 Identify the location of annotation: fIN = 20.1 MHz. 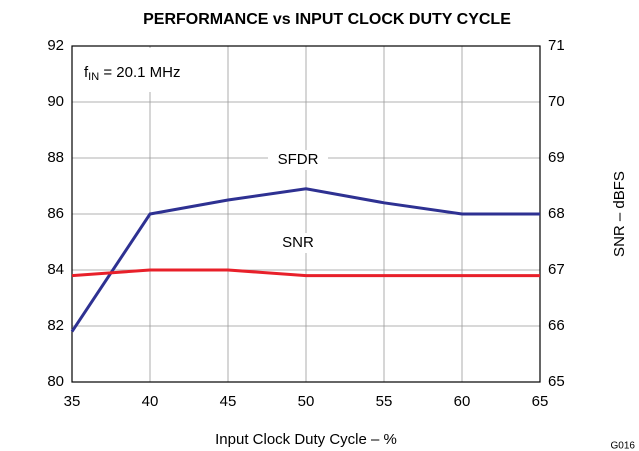
(132, 73).